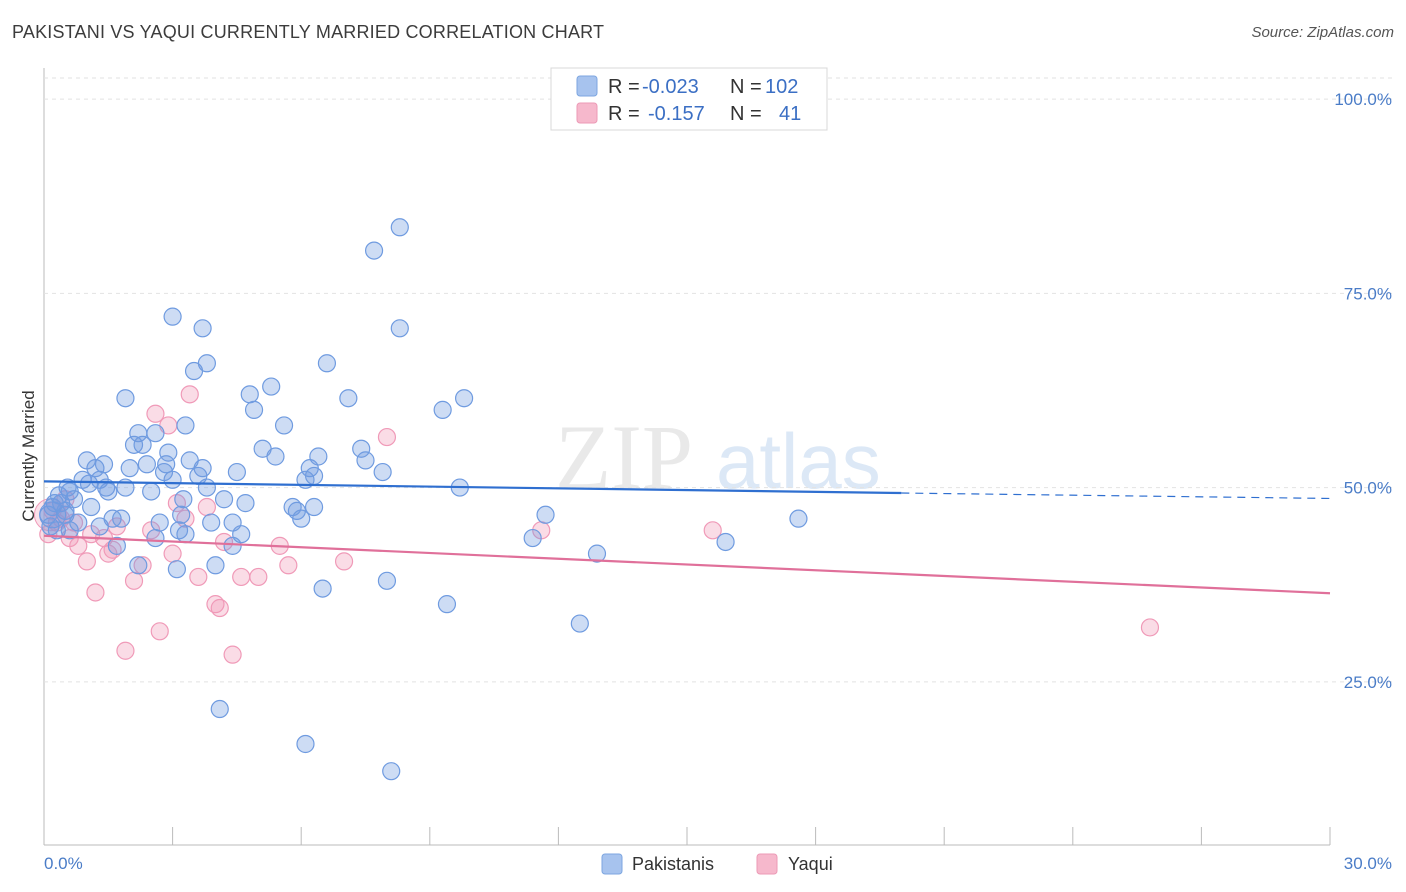  What do you see at coordinates (746, 114) in the screenshot?
I see `legend-n-label-2: N =` at bounding box center [746, 114].